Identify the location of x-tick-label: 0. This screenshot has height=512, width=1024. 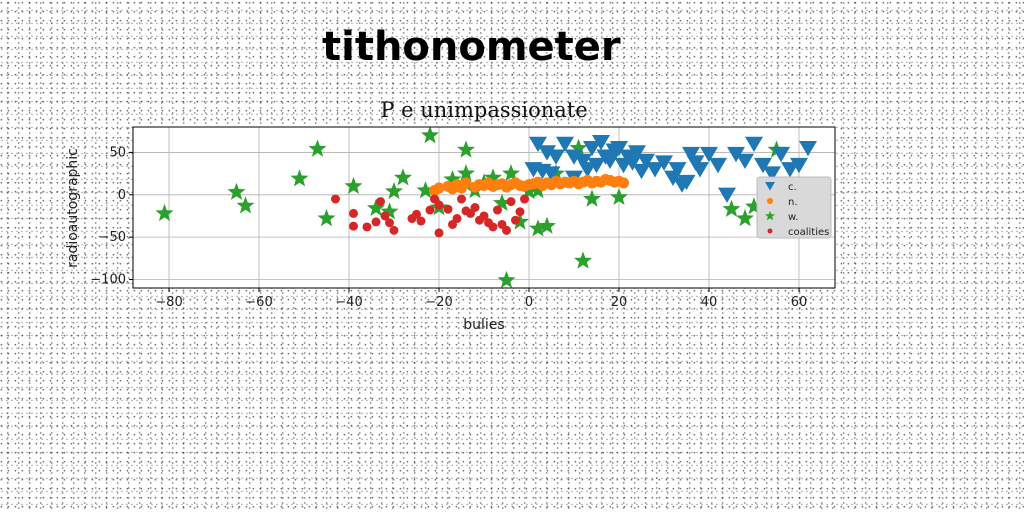
(529, 302).